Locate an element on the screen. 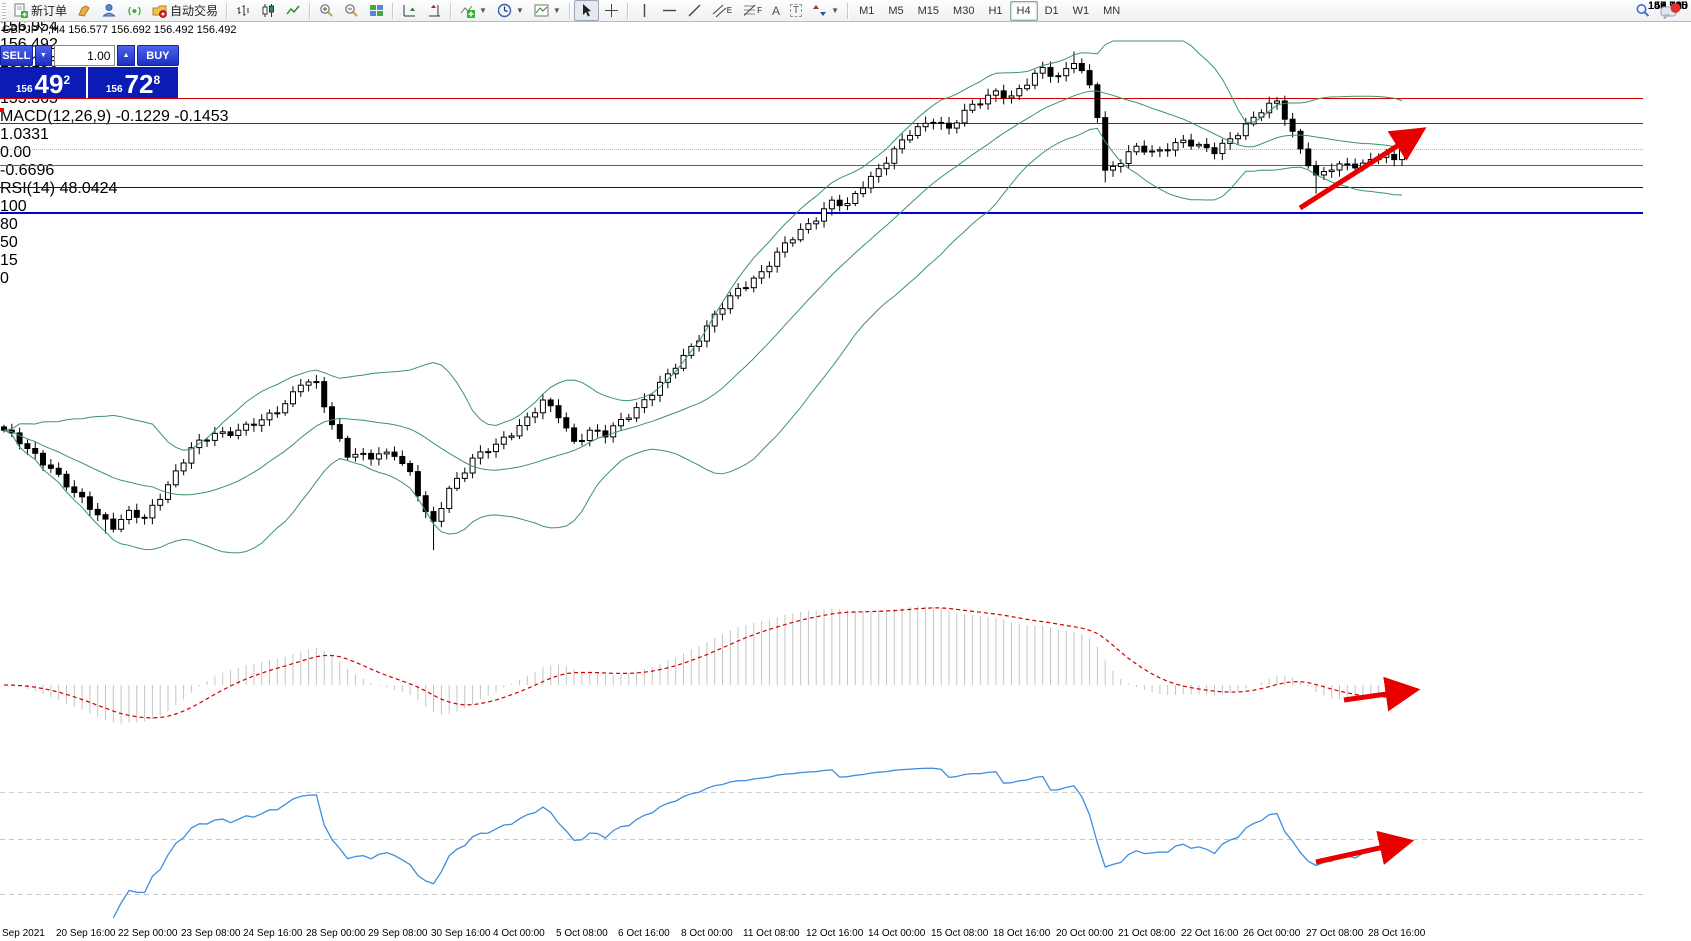  autotrade-button: 自动交易 is located at coordinates (185, 10).